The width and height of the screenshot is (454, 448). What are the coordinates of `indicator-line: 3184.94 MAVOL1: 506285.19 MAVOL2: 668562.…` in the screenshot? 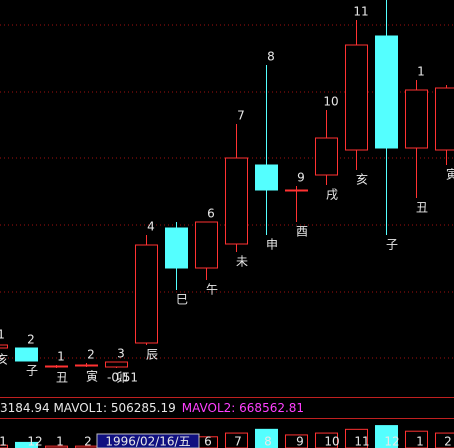 It's located at (152, 408).